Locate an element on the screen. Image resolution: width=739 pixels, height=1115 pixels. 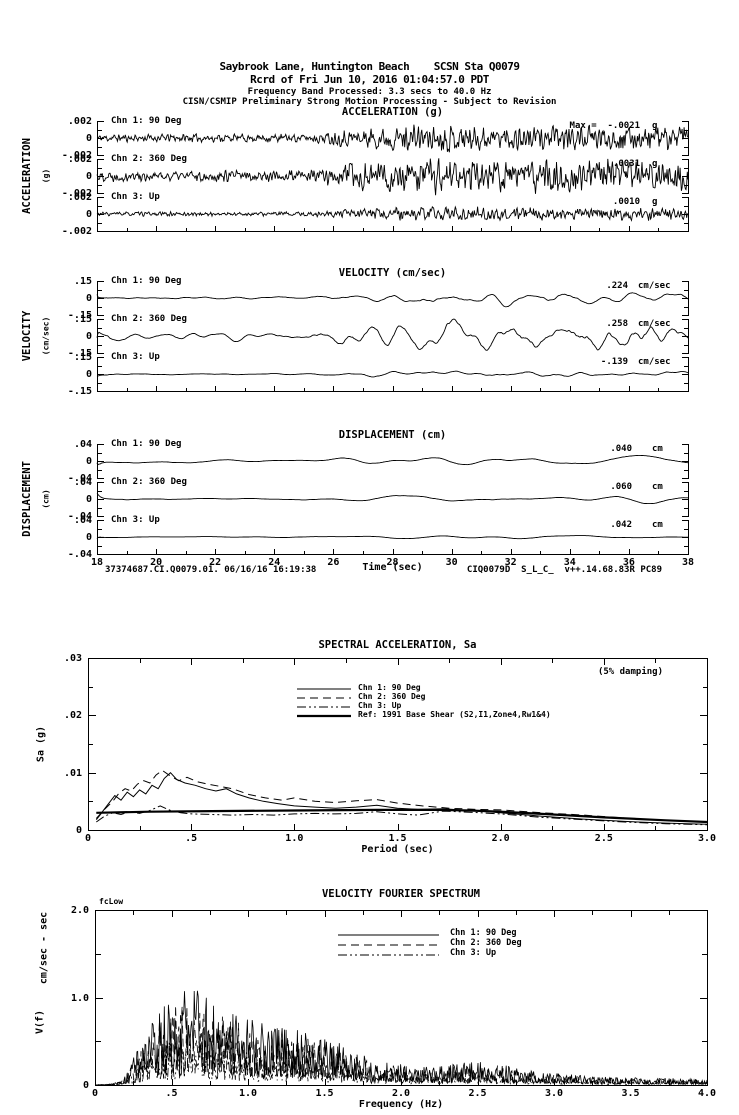
velocity-left-axis is located at coordinates (97, 374).